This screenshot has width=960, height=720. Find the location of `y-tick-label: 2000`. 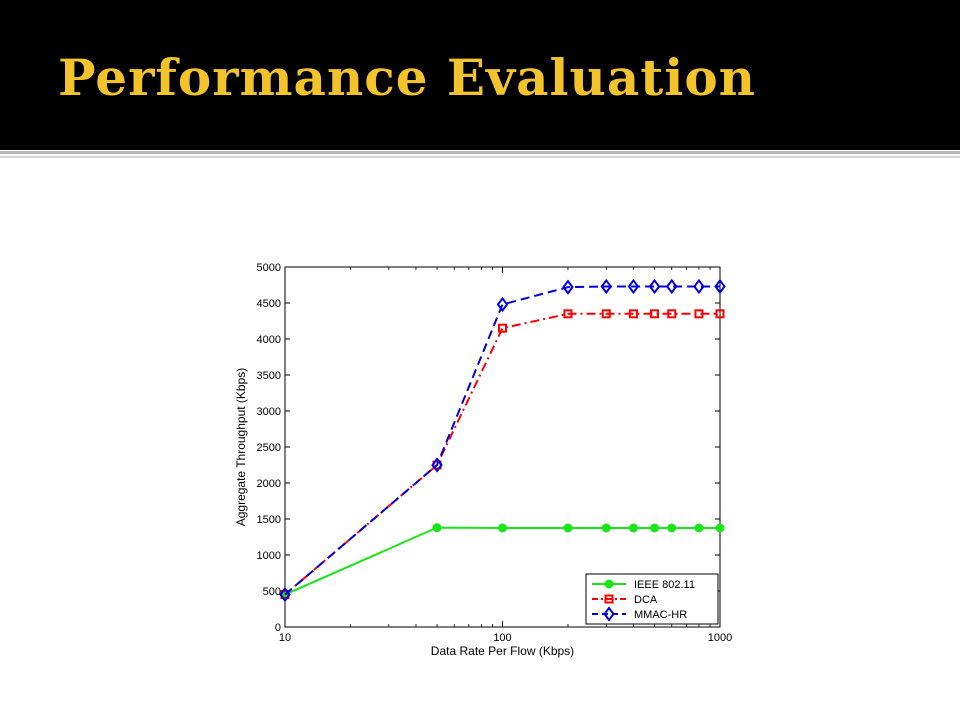

y-tick-label: 2000 is located at coordinates (269, 484).